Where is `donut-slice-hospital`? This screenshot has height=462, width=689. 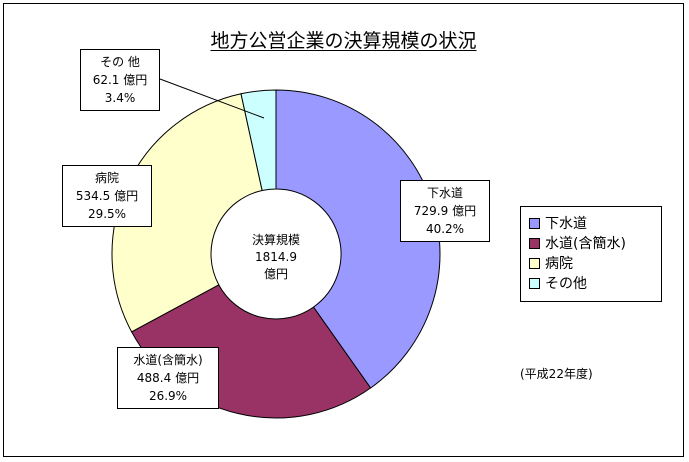 donut-slice-hospital is located at coordinates (187, 213).